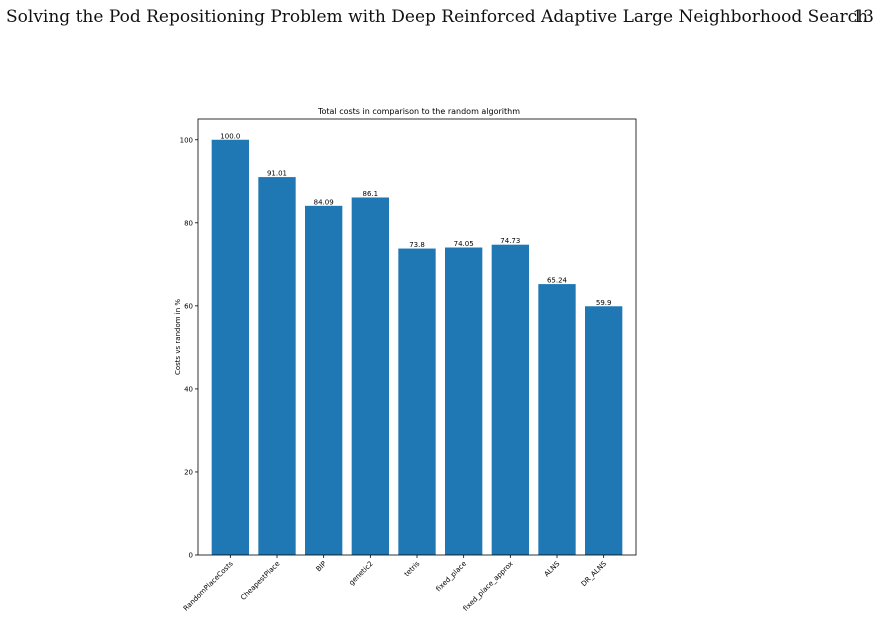  Describe the element at coordinates (510, 241) in the screenshot. I see `data-label: 74.73` at that location.